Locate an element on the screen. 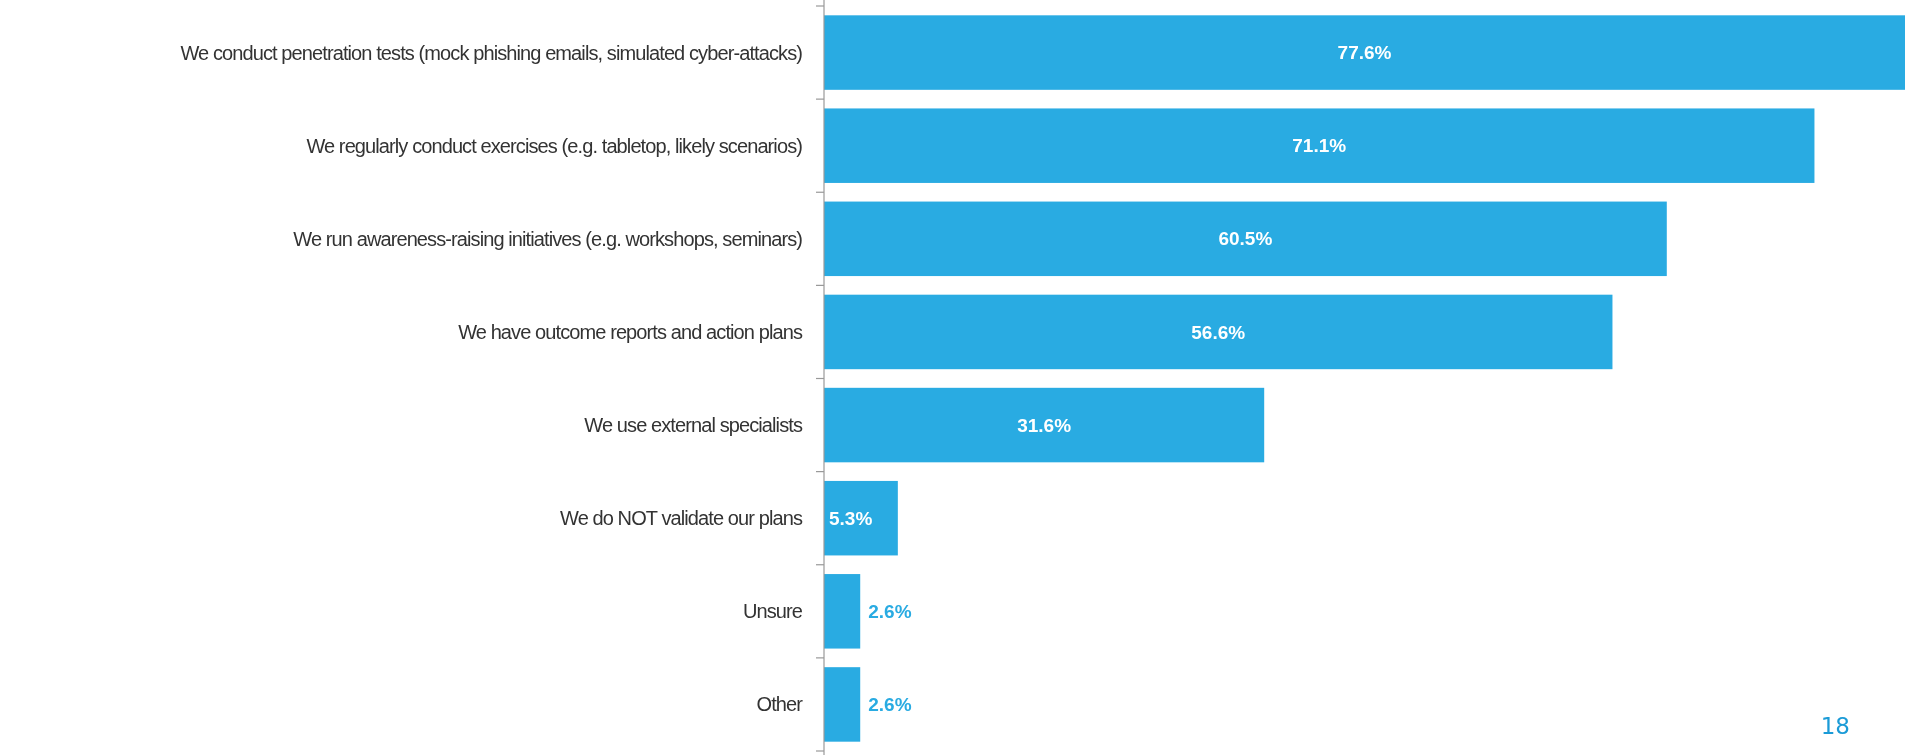  y-tick-label: We regularly conduct exercises (e.g. tabletop, likely scenarios) is located at coordinates (554, 145).